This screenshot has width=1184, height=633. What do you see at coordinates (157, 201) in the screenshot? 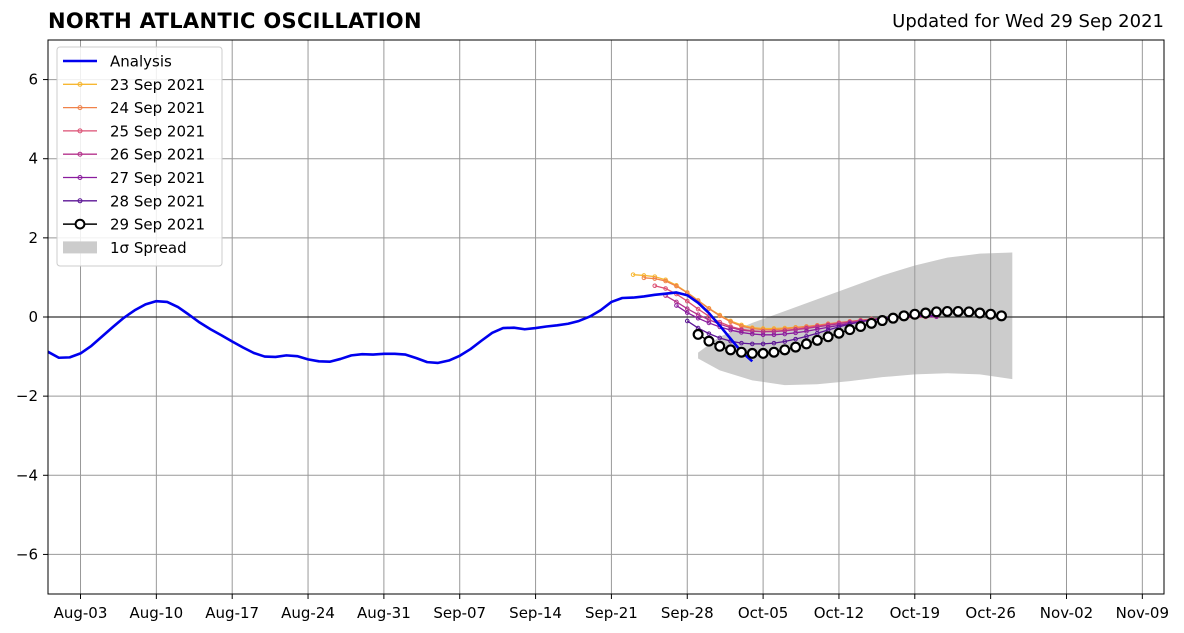
I see `legend-label: 28 Sep 2021` at bounding box center [157, 201].